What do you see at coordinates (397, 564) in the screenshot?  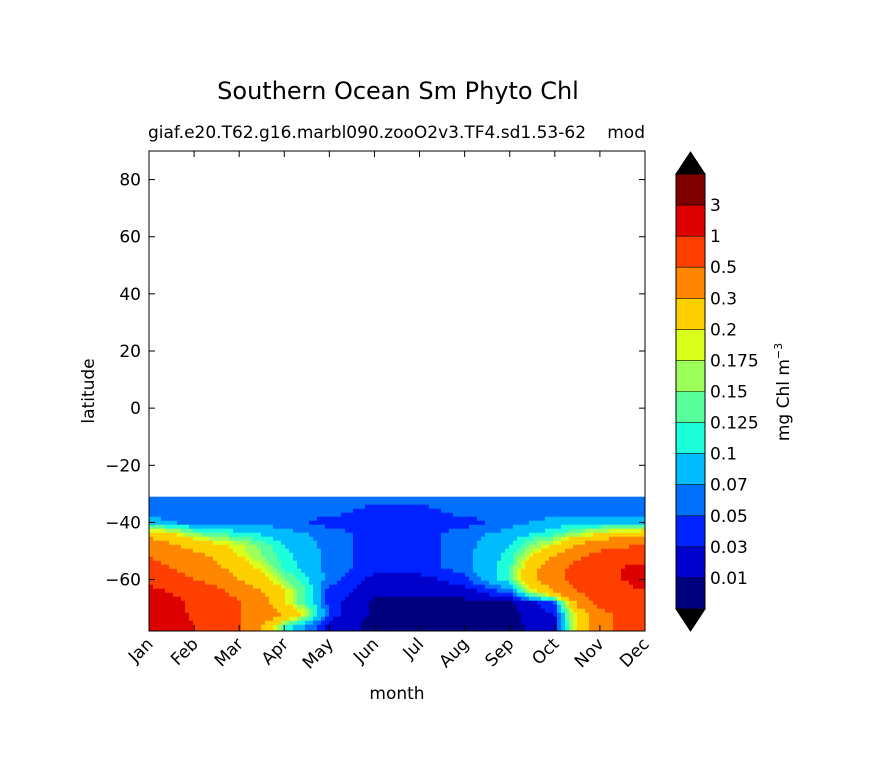 I see `contour-field` at bounding box center [397, 564].